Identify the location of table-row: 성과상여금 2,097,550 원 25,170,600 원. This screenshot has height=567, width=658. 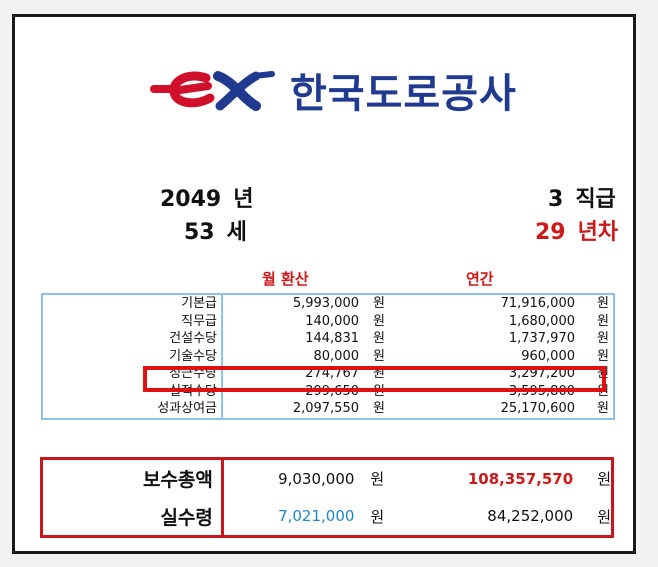
(328, 409).